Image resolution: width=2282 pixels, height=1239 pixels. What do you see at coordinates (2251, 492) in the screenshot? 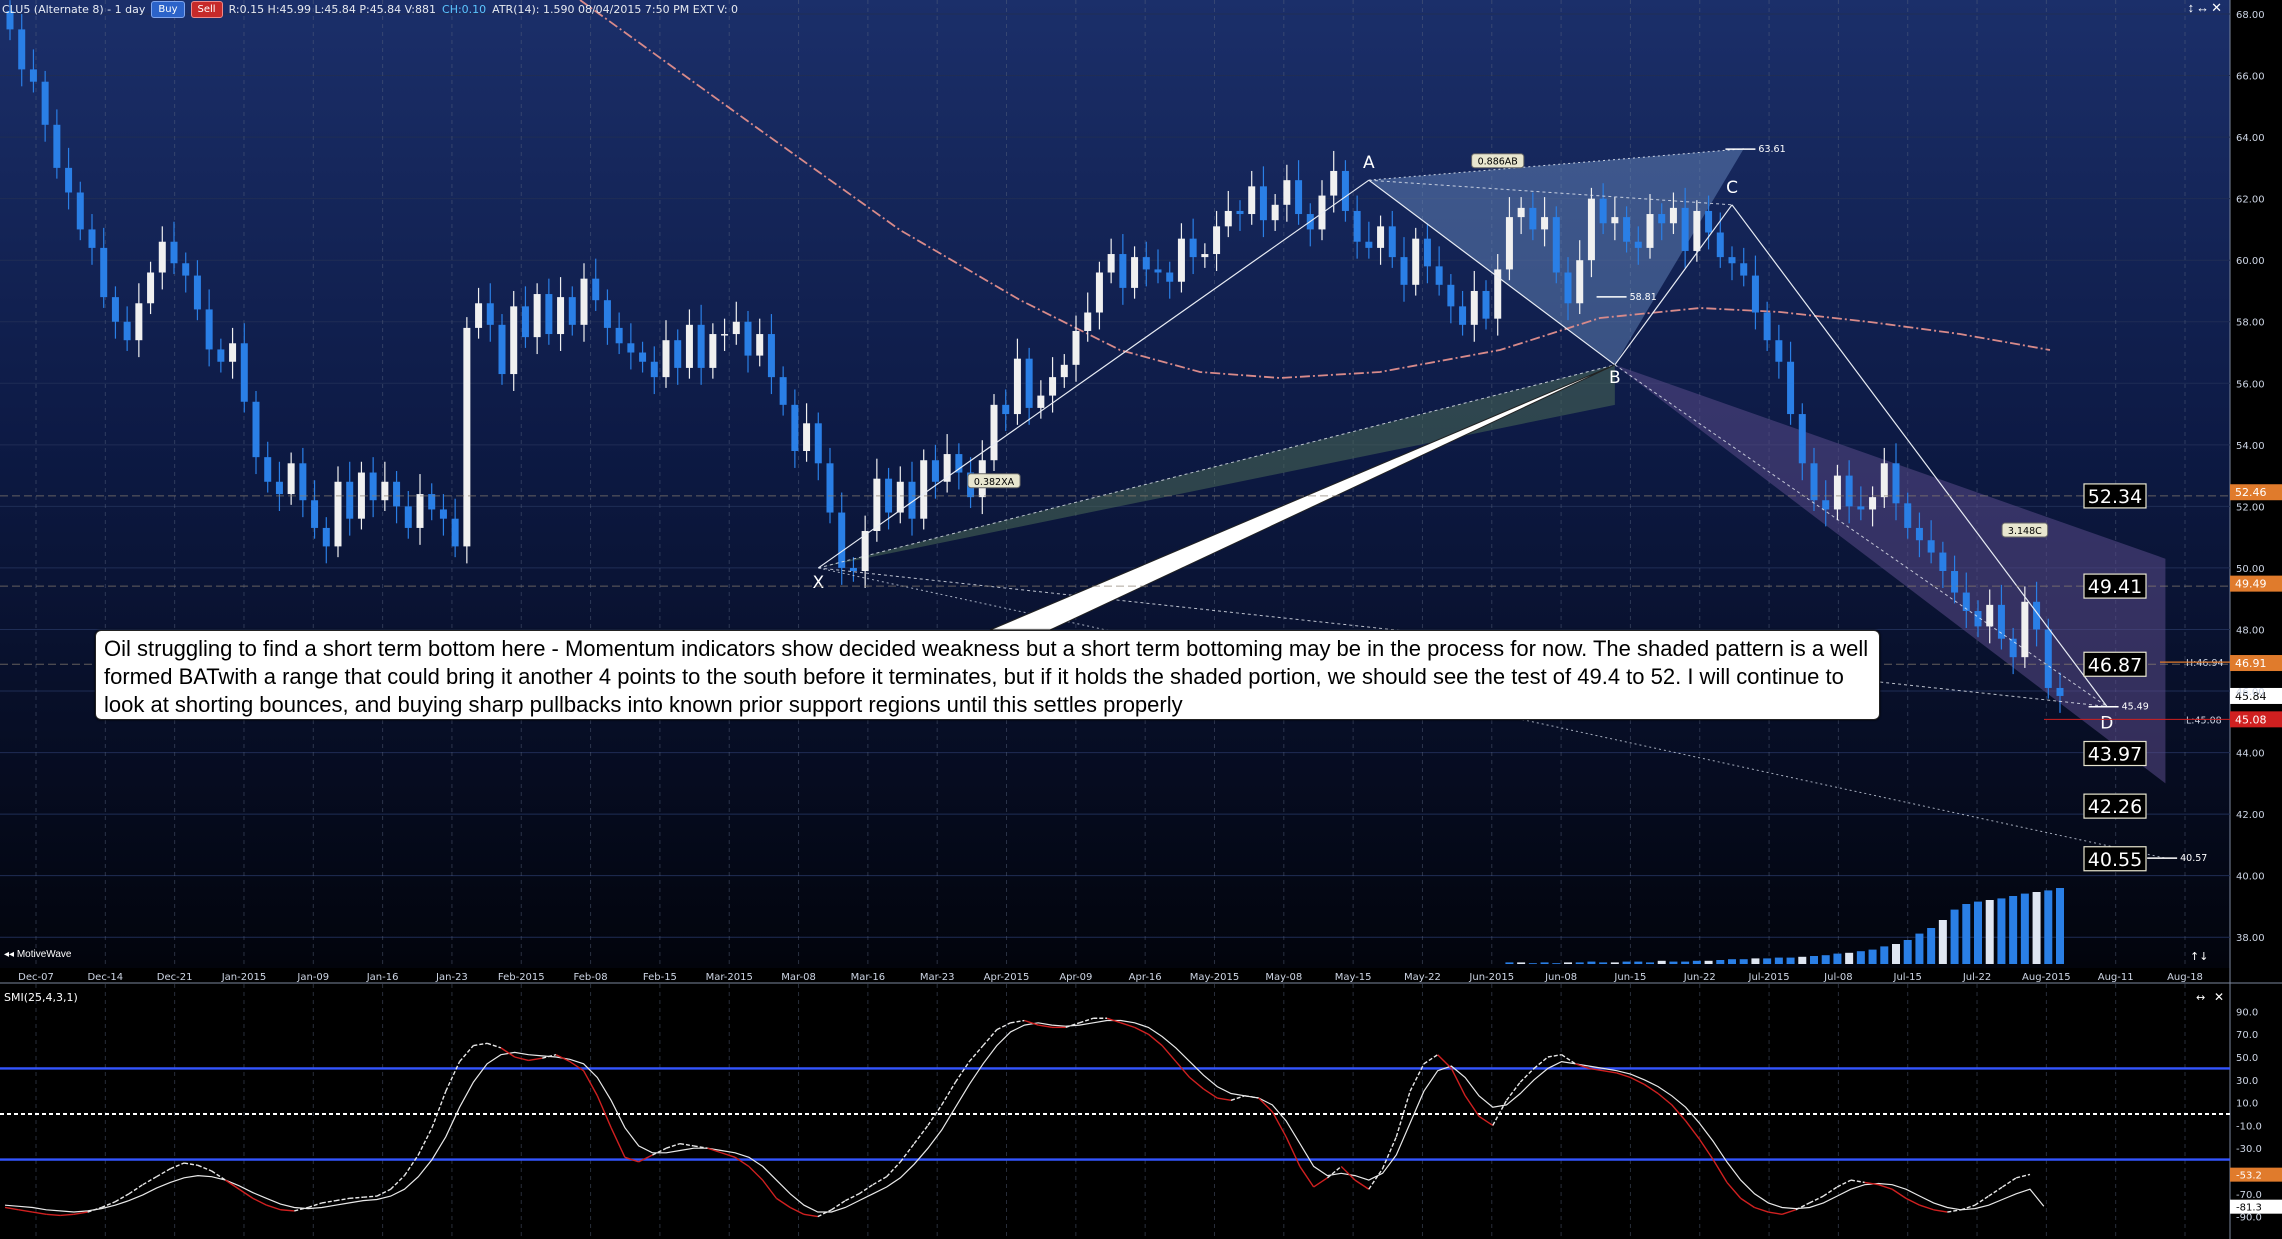
I see `axis-marker-label: 52.46` at bounding box center [2251, 492].